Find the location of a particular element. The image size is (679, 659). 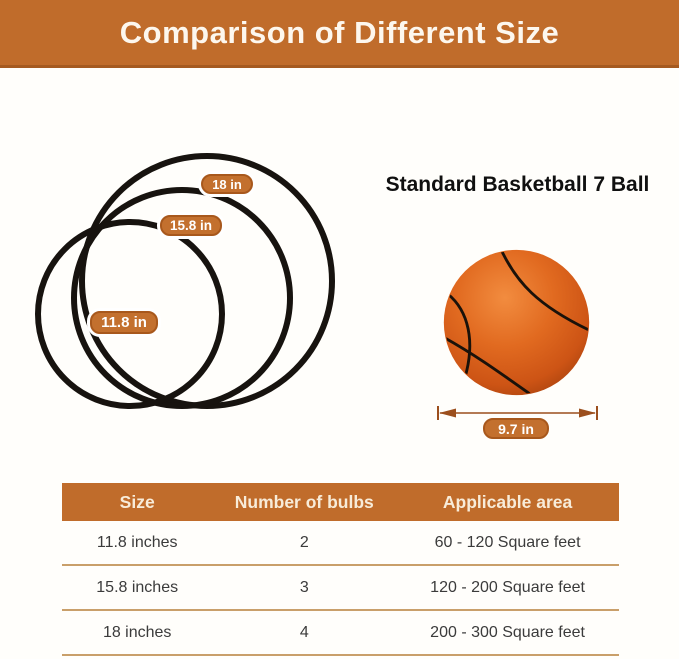

table-row: 11.8 inches 2 60 - 120 Square feet is located at coordinates (340, 543).